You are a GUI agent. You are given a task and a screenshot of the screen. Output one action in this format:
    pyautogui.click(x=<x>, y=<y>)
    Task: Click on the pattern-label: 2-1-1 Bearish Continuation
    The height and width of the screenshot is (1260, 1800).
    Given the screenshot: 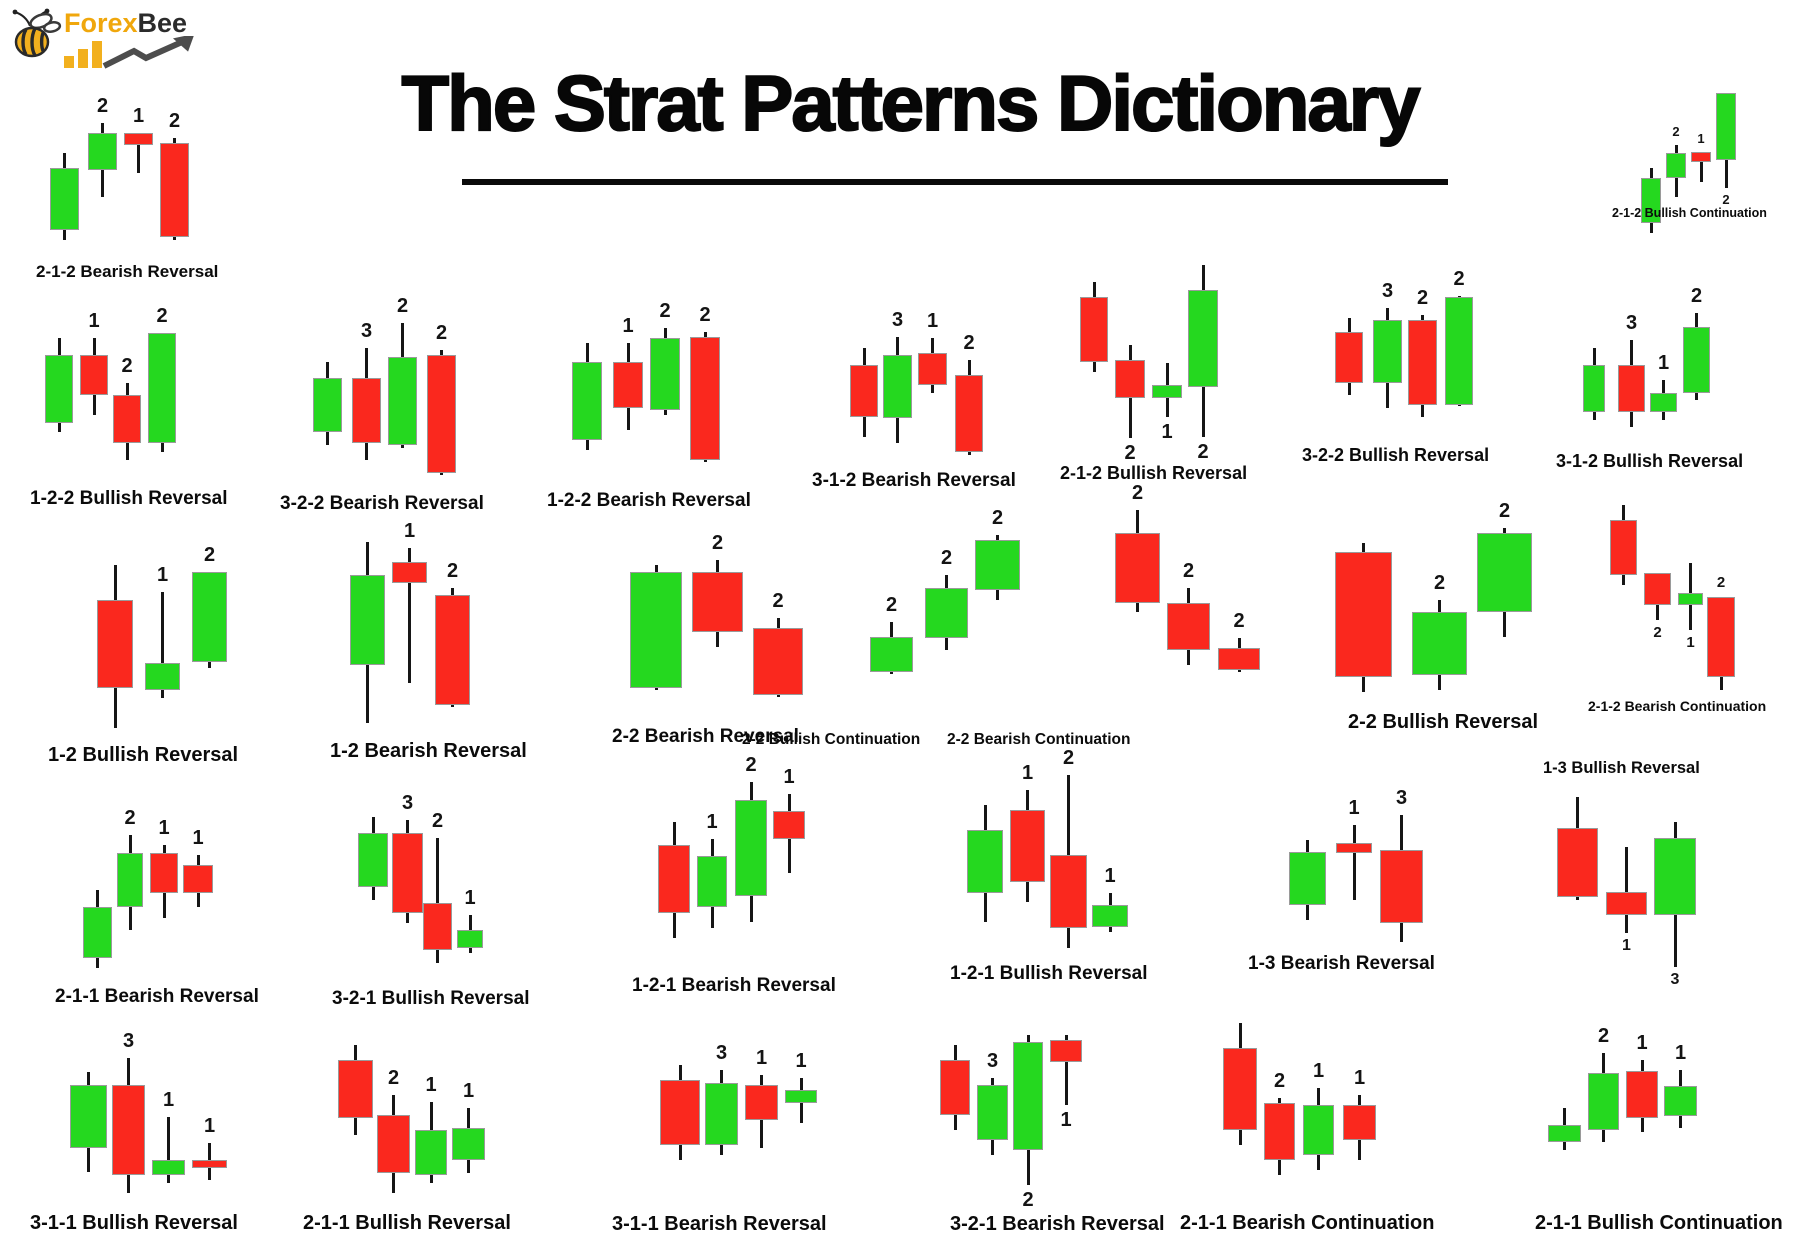 What is the action you would take?
    pyautogui.click(x=1307, y=1223)
    